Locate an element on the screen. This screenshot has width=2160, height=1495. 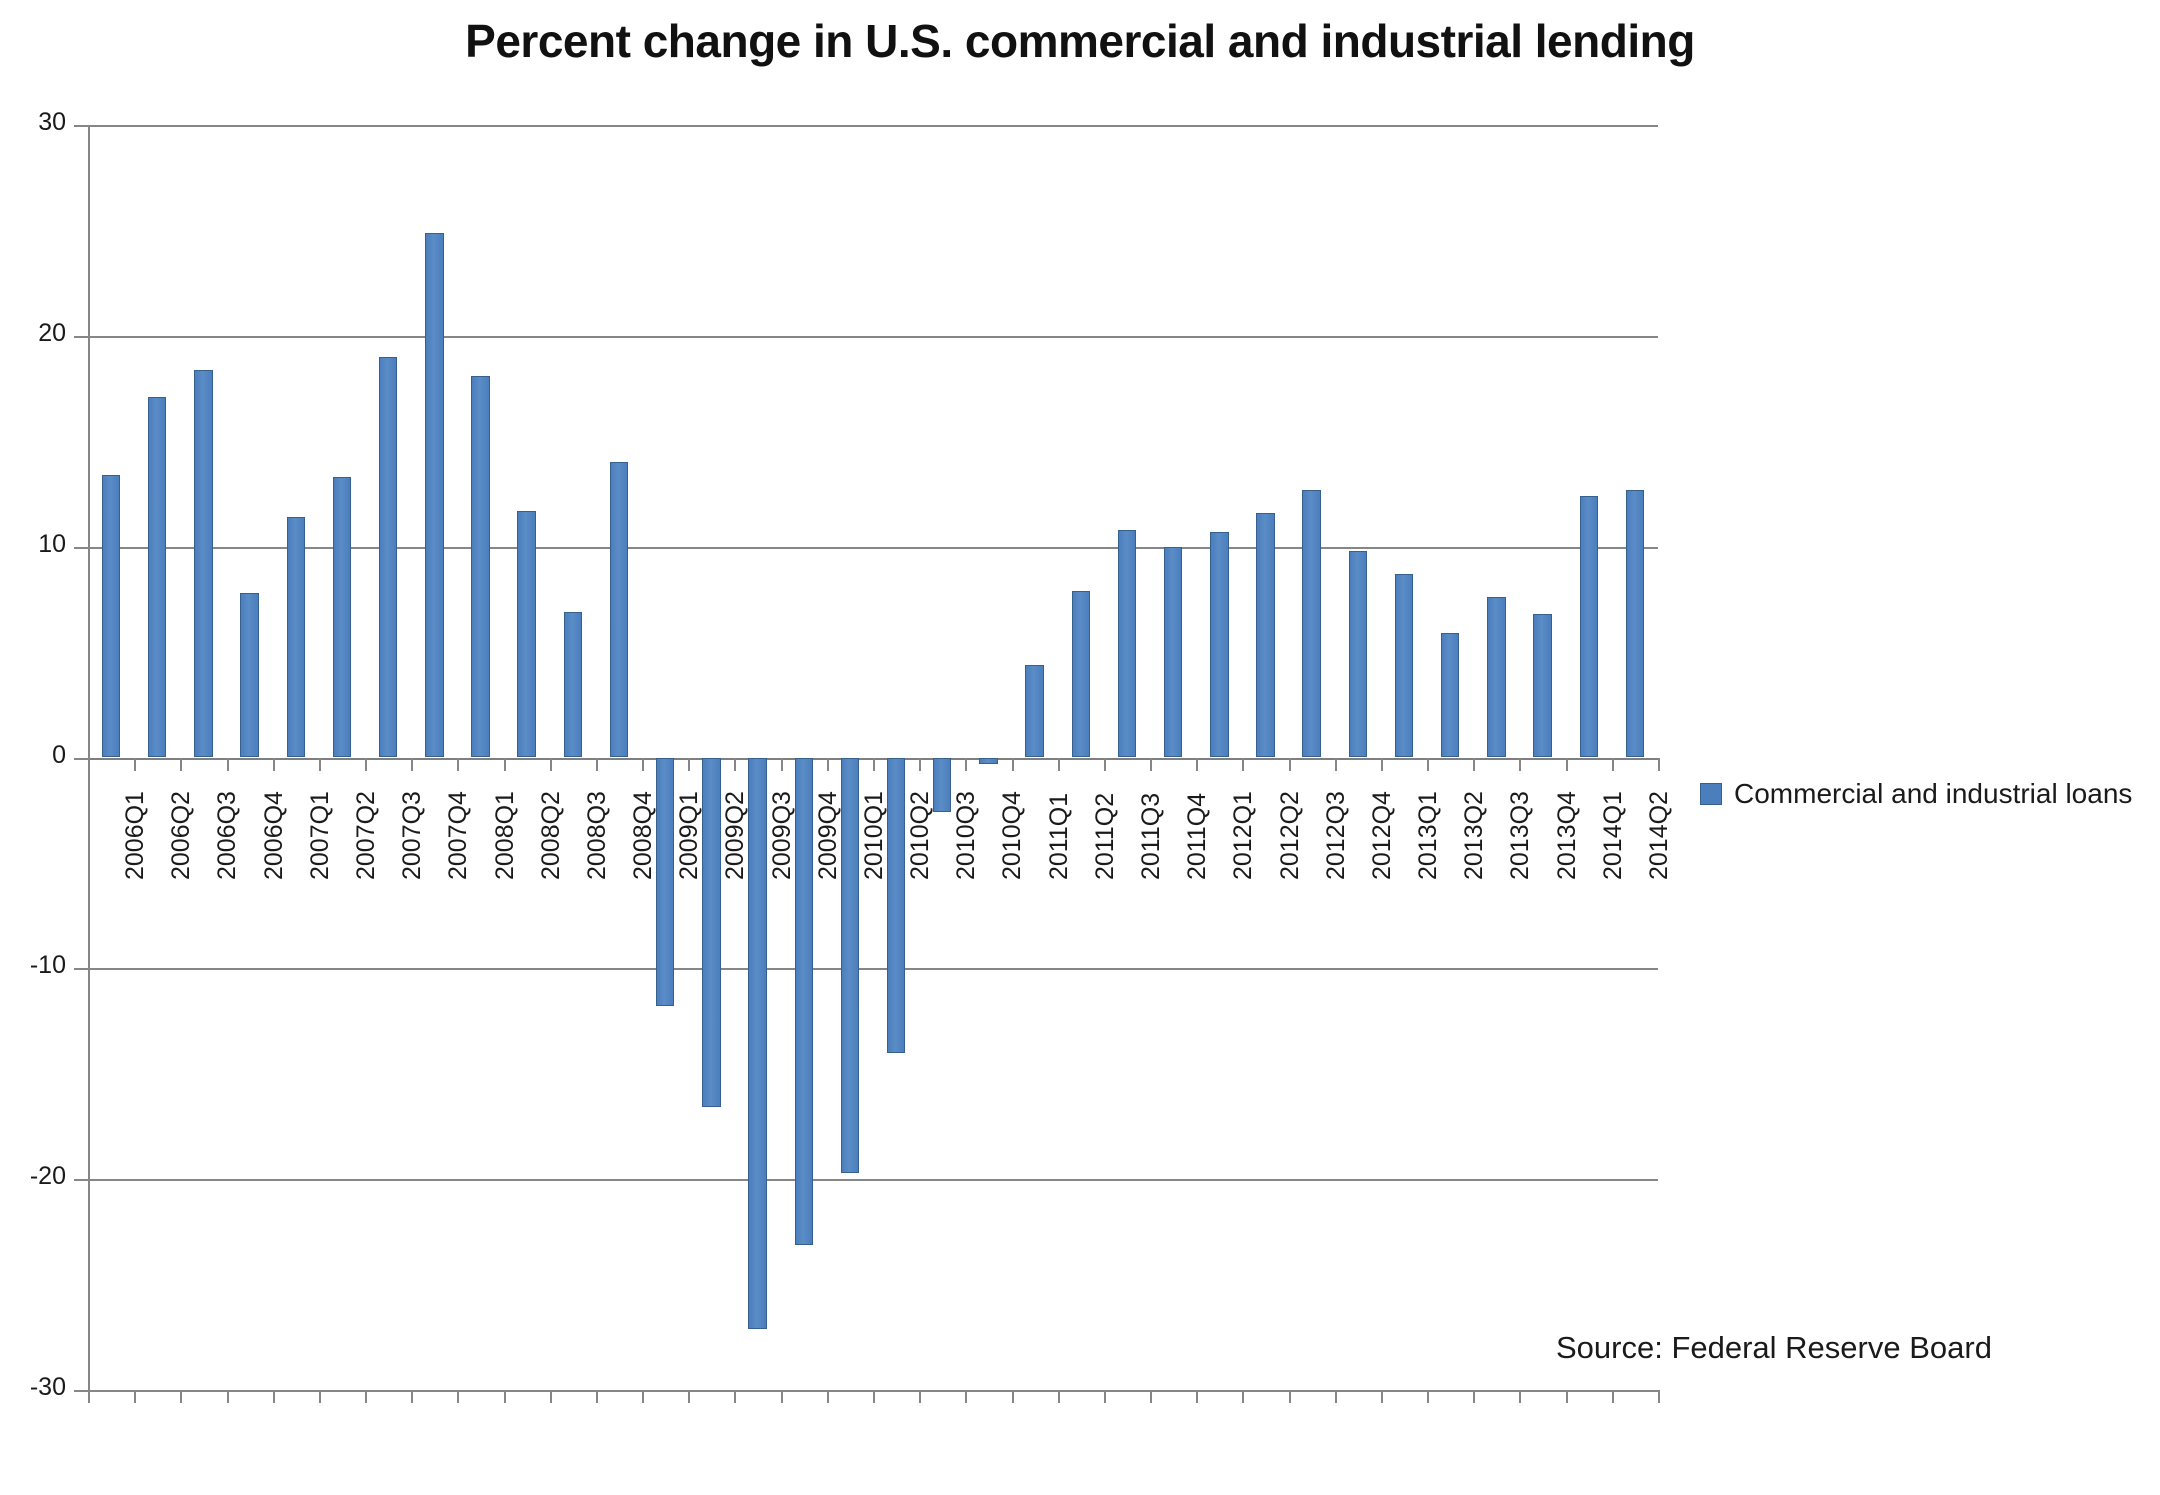
x-axis-tick-label: 2006Q4 is located at coordinates (273, 835).